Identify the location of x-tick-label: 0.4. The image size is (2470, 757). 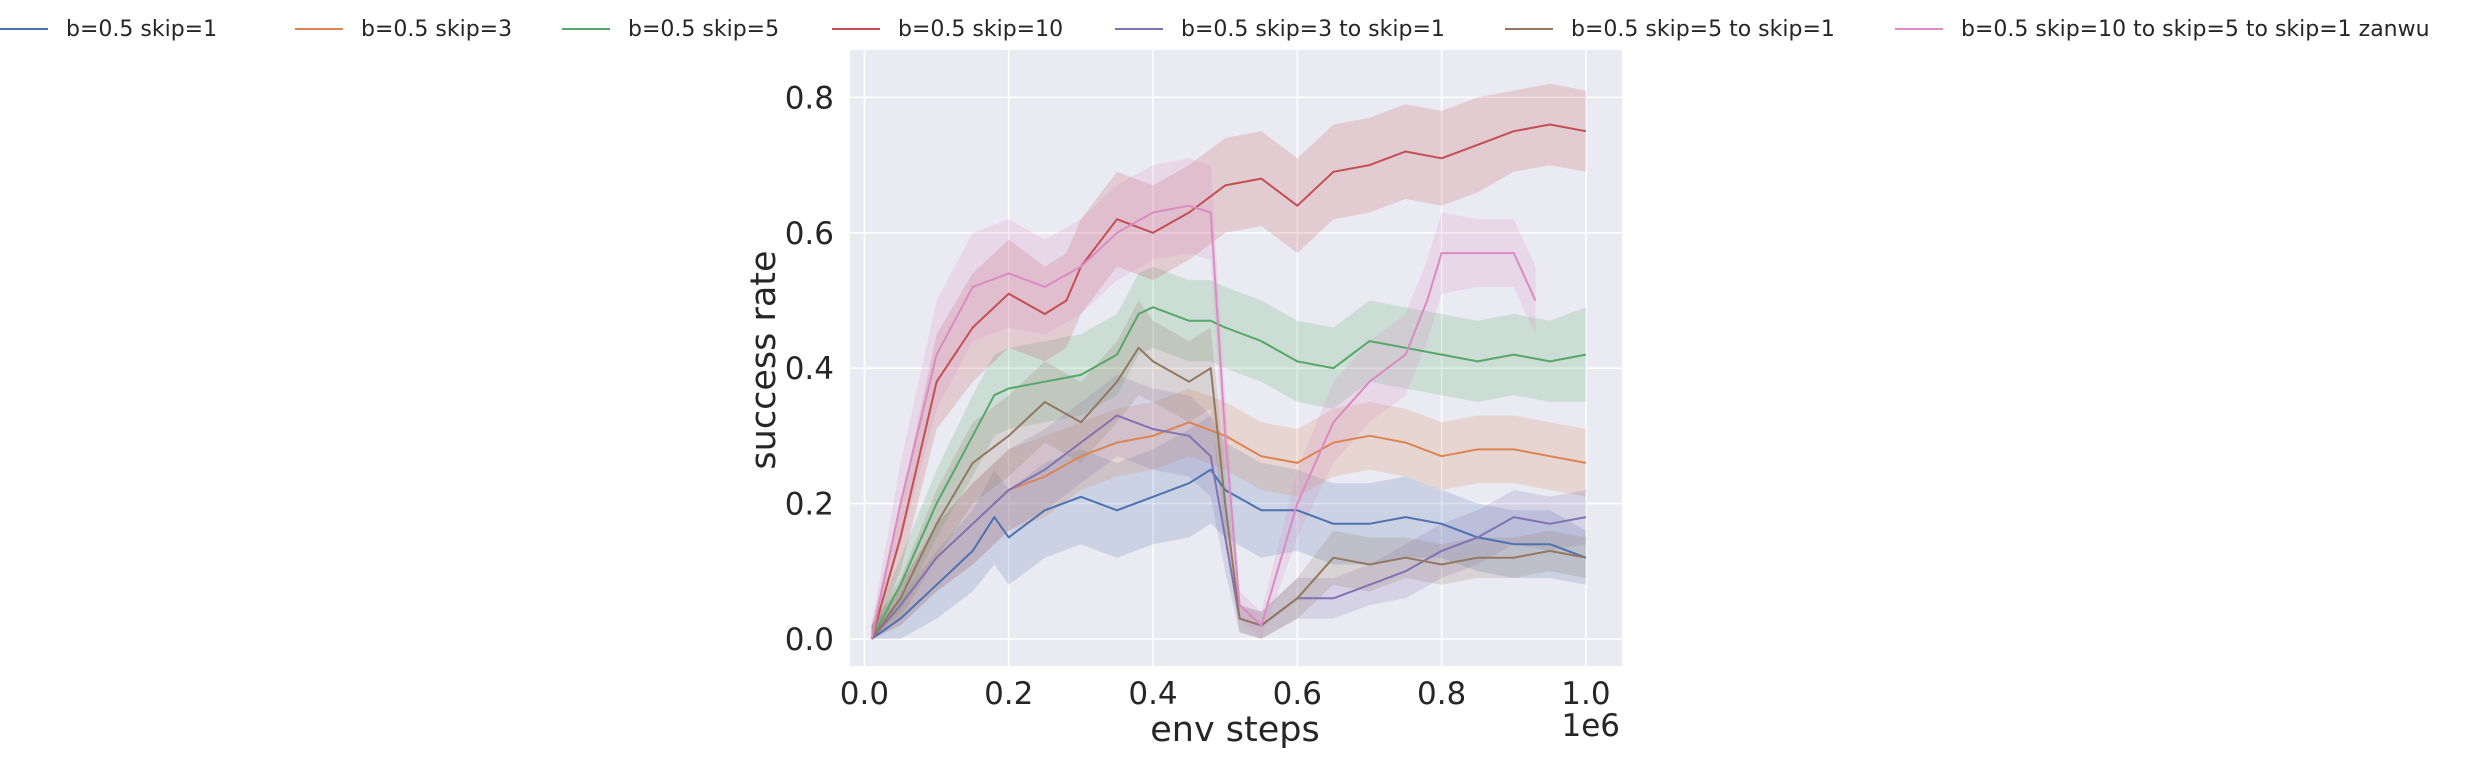
(1152, 694).